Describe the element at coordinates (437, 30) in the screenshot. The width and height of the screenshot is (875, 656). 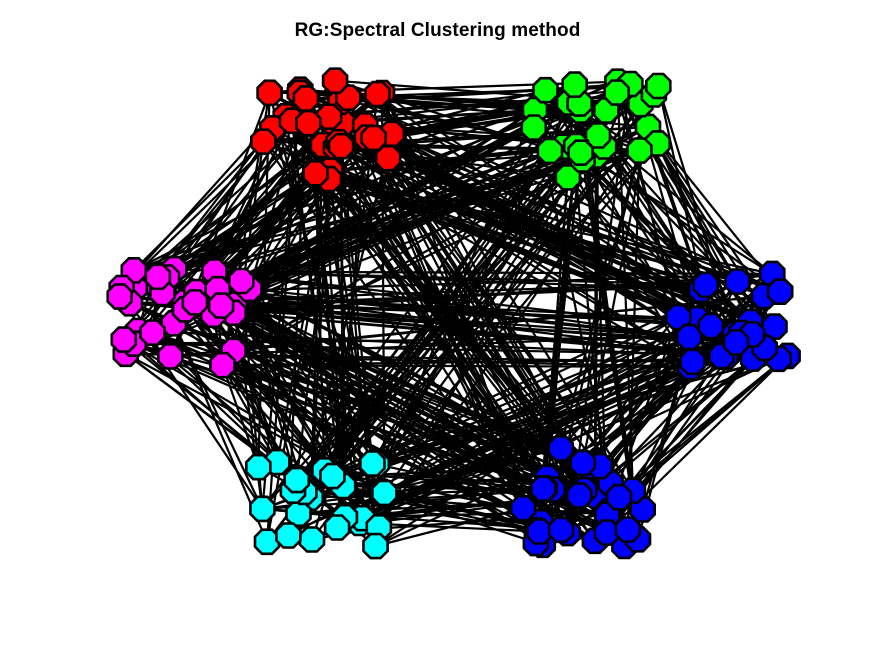
I see `figure-title: RG:Spectral Clustering method` at that location.